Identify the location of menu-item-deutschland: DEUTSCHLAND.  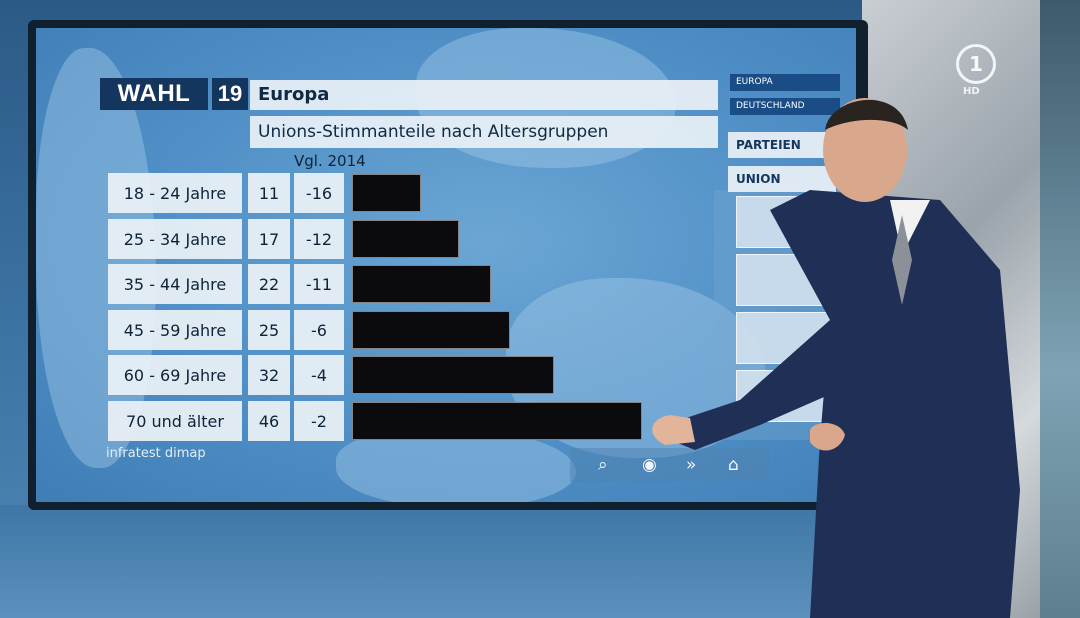
(785, 106).